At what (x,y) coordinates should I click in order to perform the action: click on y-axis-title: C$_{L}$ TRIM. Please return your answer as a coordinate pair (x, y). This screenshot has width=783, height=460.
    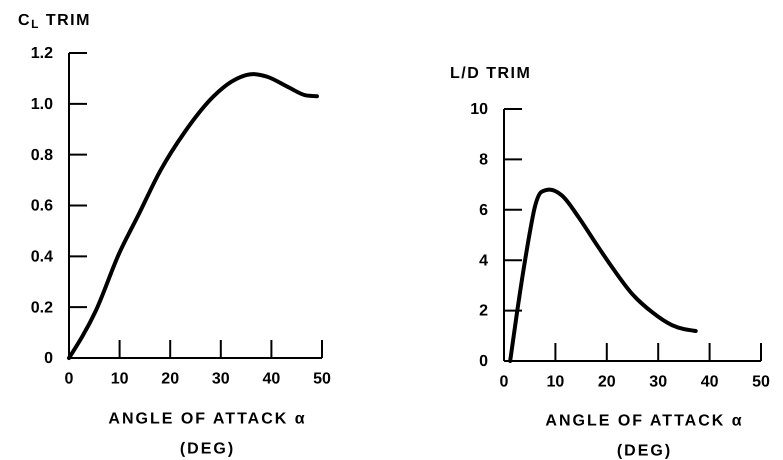
    Looking at the image, I should click on (54, 21).